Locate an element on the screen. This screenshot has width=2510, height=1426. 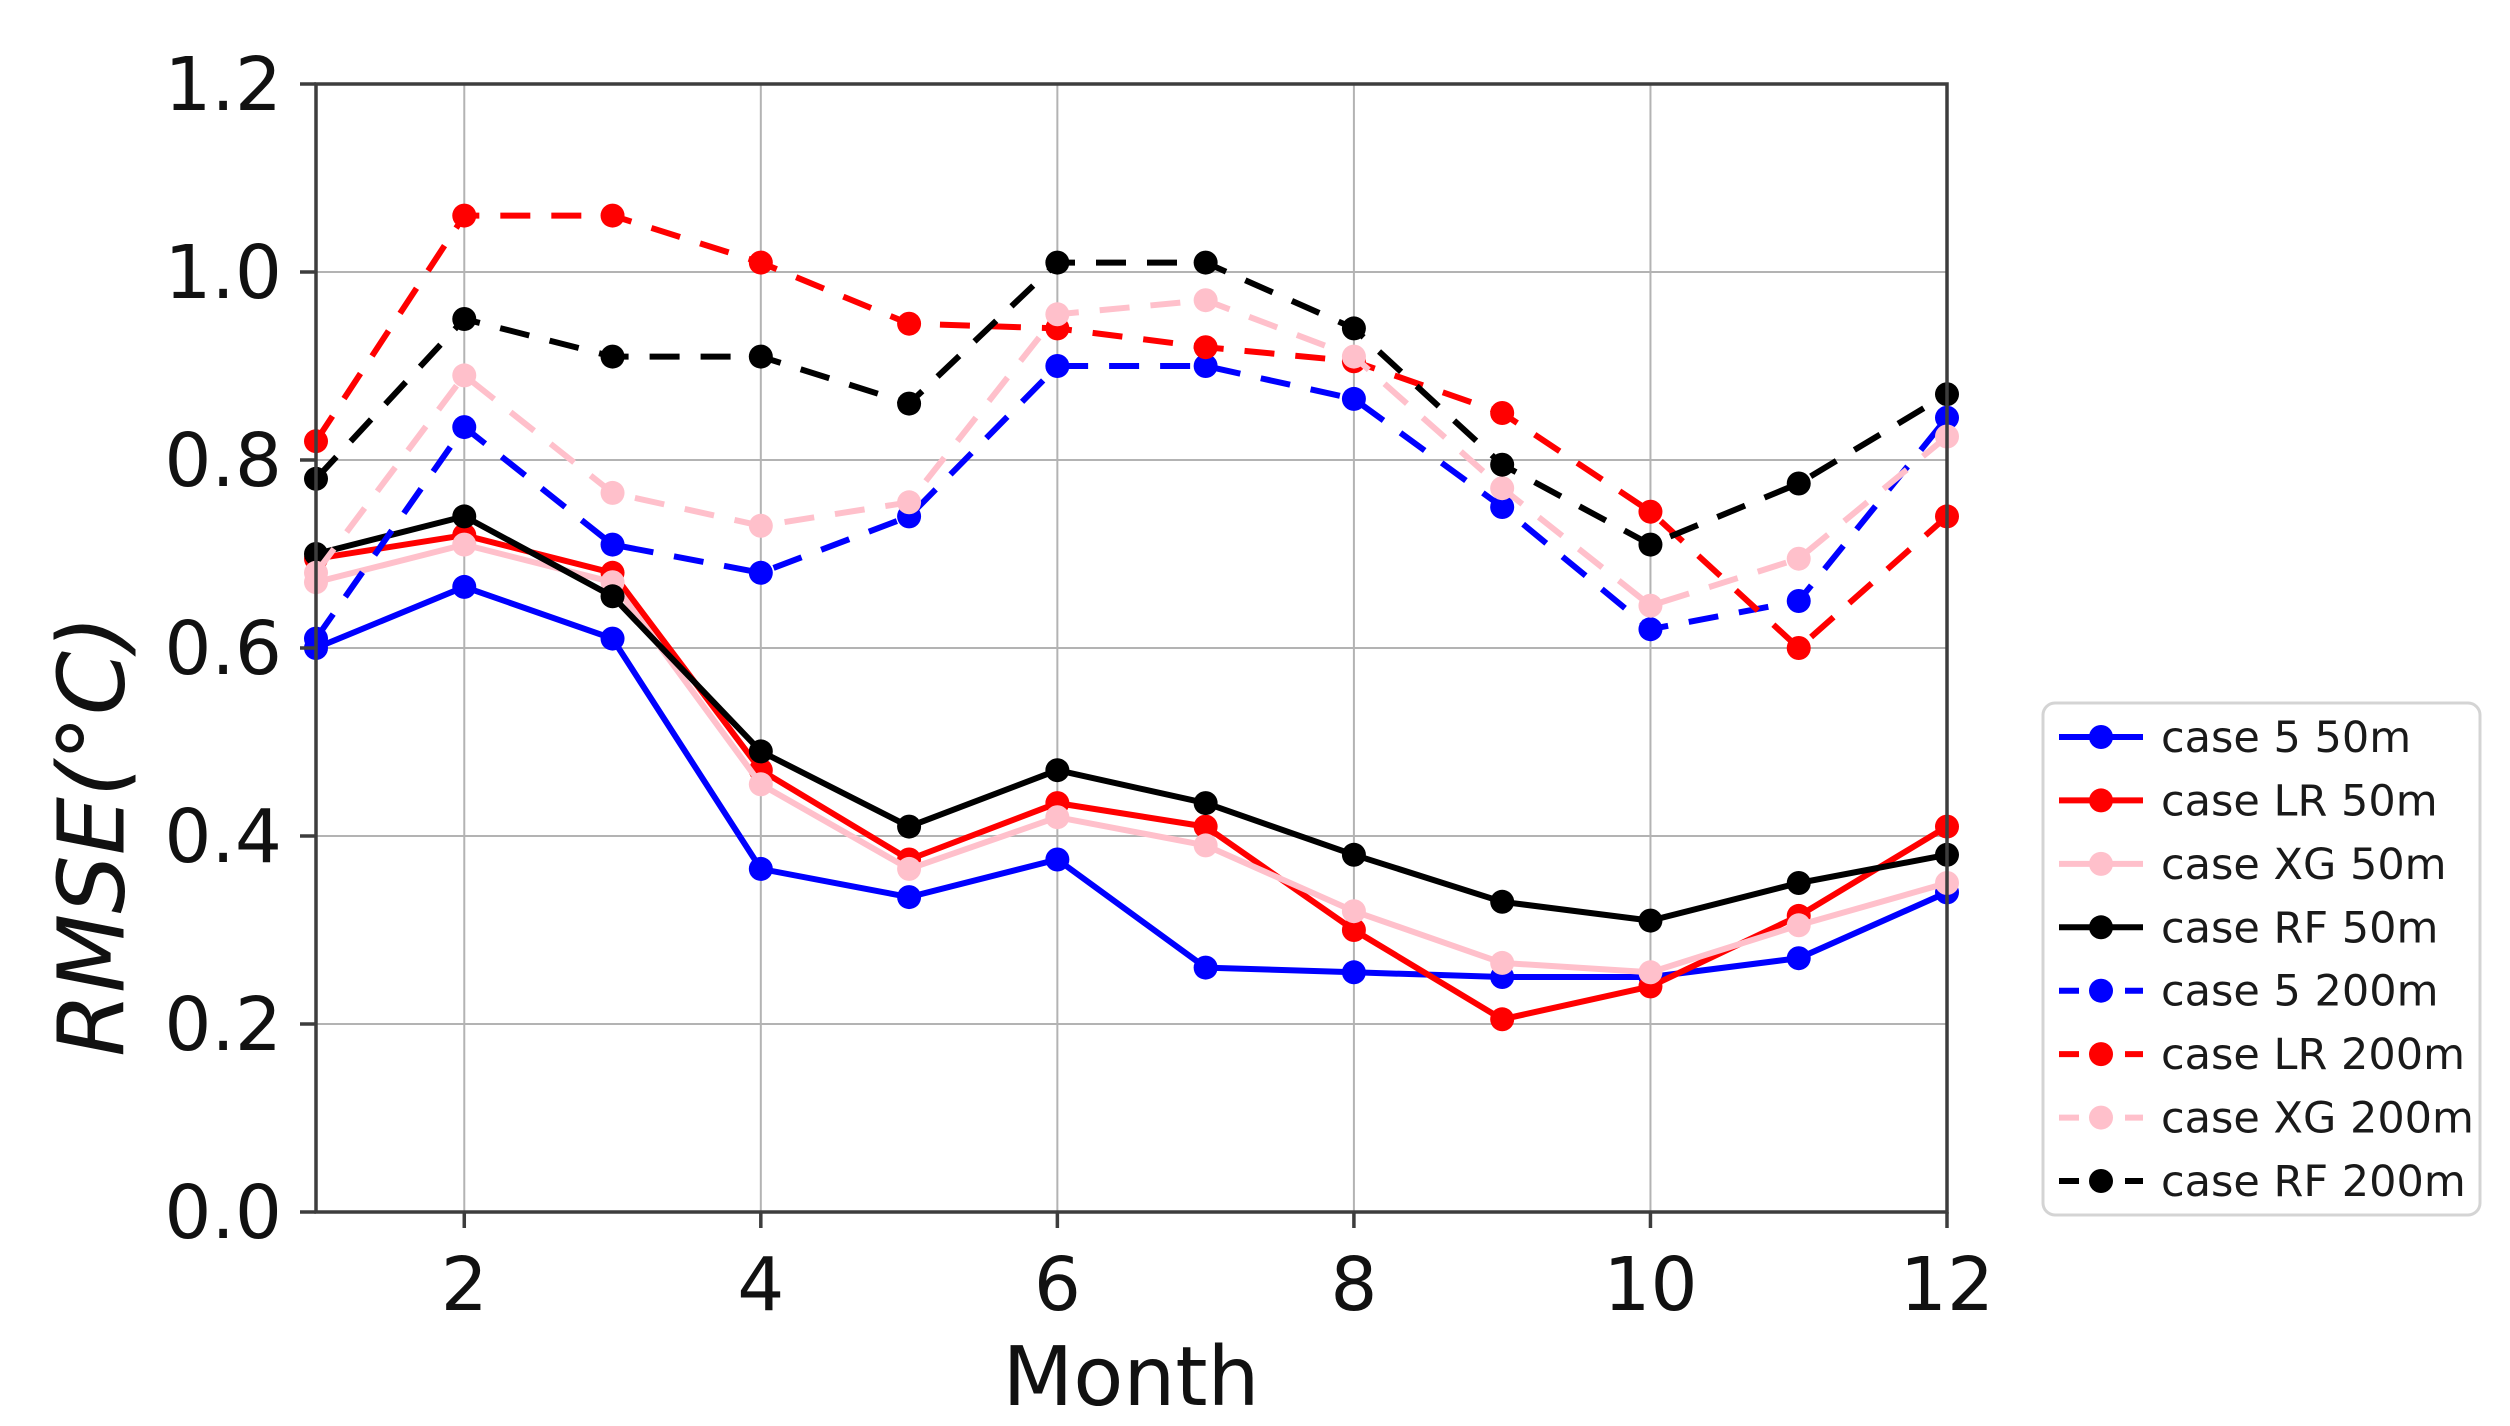
legend-label: case 5 50m is located at coordinates (2286, 738).